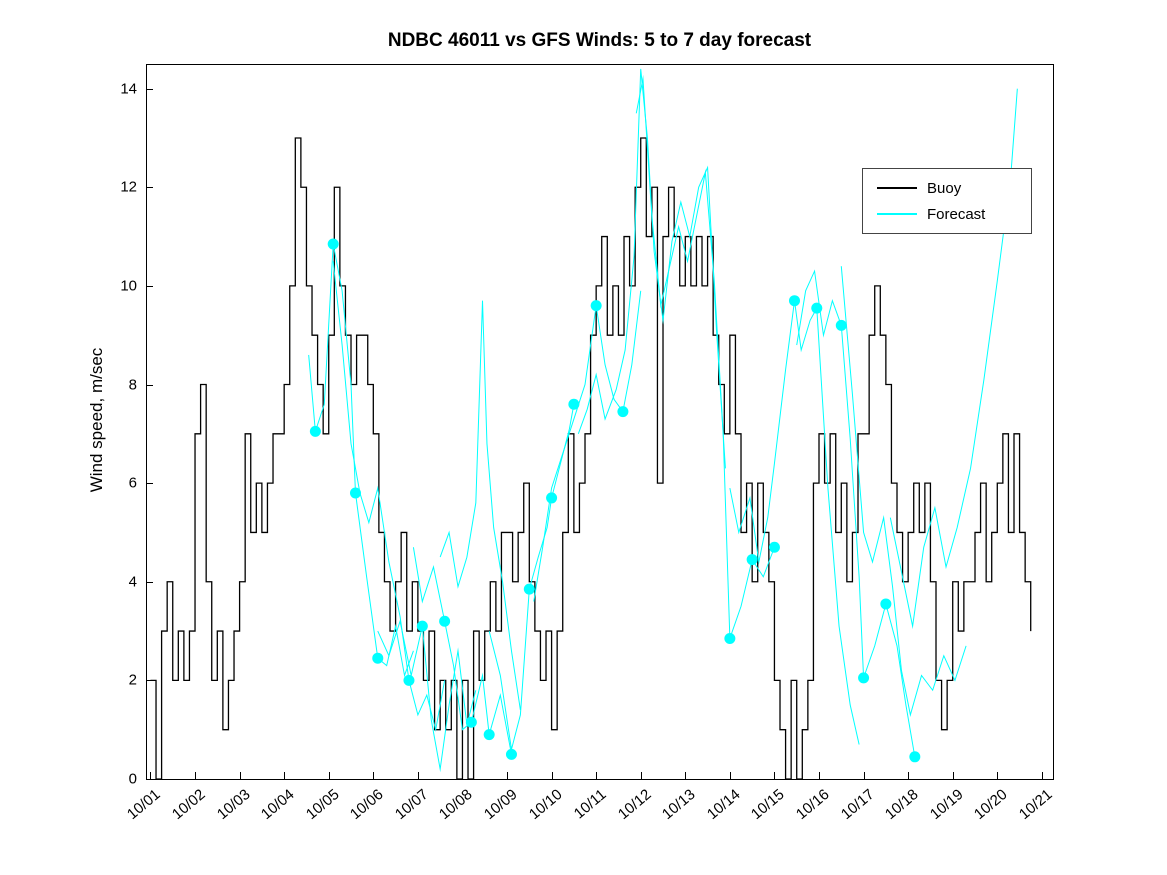 This screenshot has height=875, width=1167. I want to click on legend-entry-buoy: Buoy, so click(947, 188).